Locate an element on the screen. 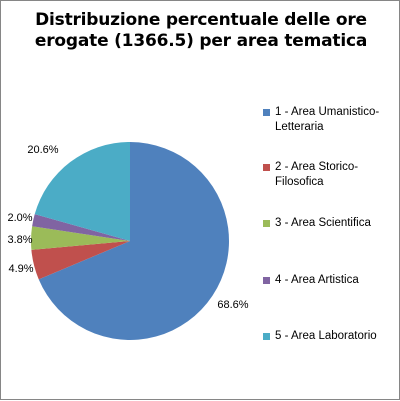 Image resolution: width=400 pixels, height=401 pixels. data-label-1: 68.6% is located at coordinates (232, 305).